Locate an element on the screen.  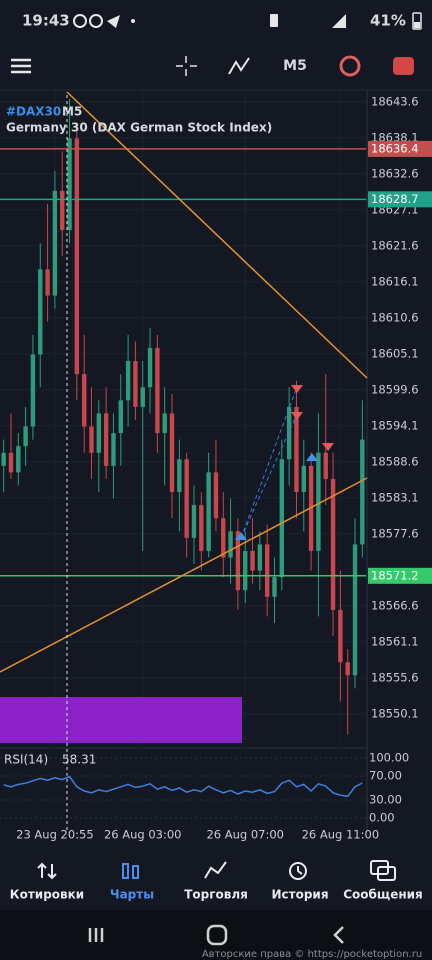
y-tick-label: 18605.1 is located at coordinates (395, 353).